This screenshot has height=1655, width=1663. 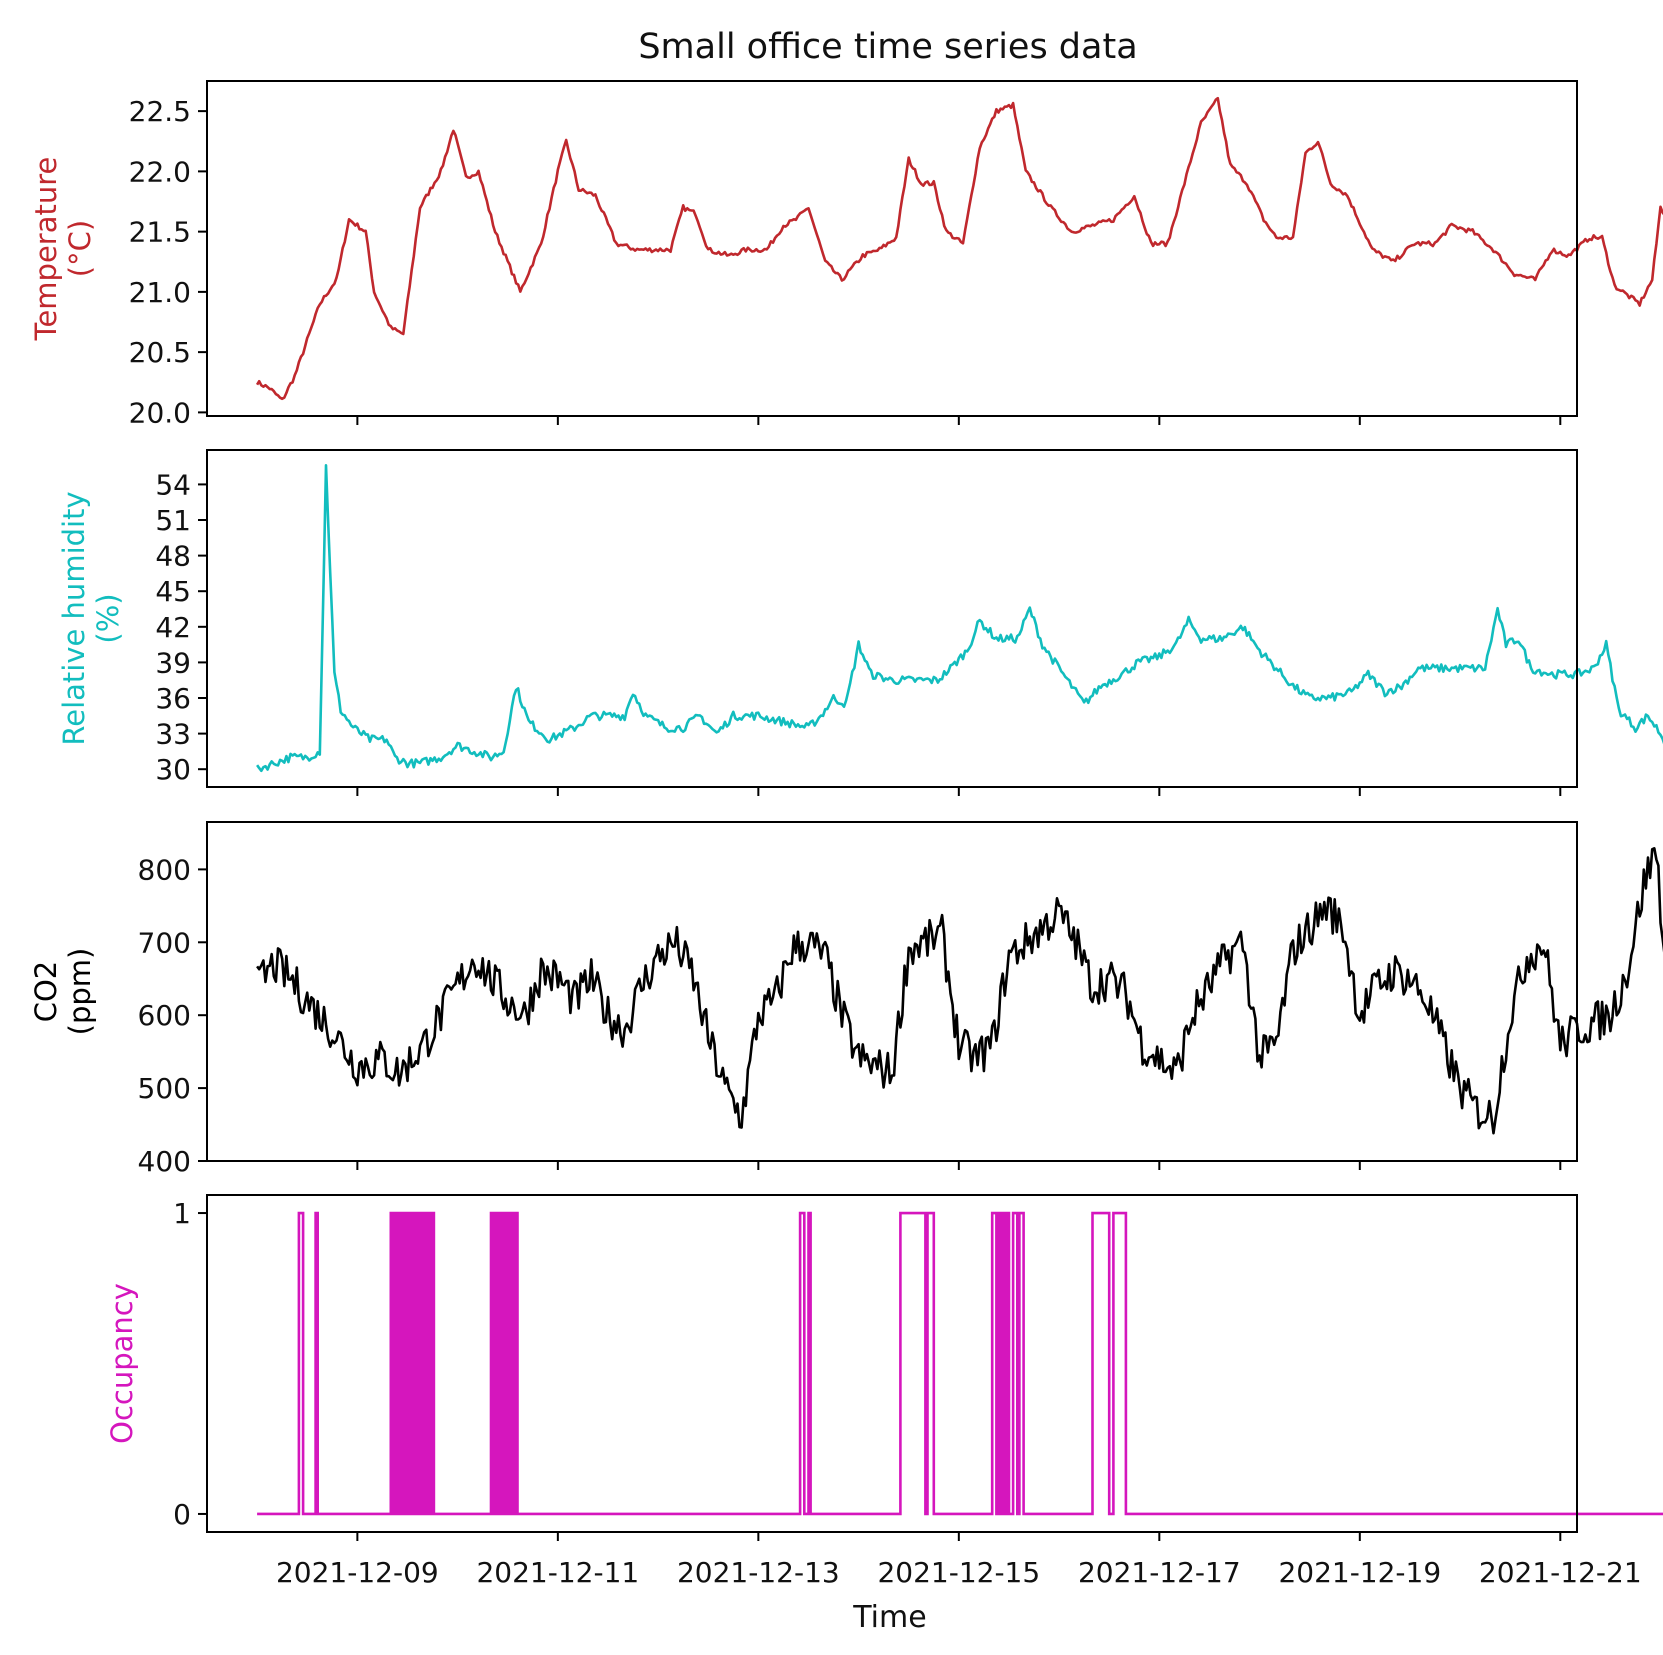 I want to click on y-axis-label-line1: Occupancy, so click(x=122, y=1363).